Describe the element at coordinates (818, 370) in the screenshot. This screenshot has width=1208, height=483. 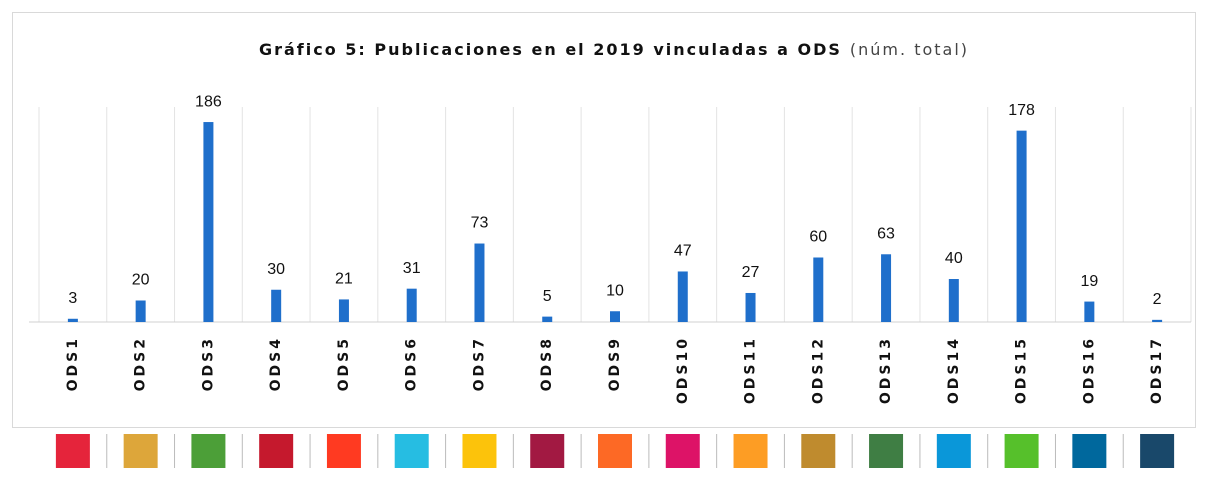
I see `x-tick-label: ODS12` at that location.